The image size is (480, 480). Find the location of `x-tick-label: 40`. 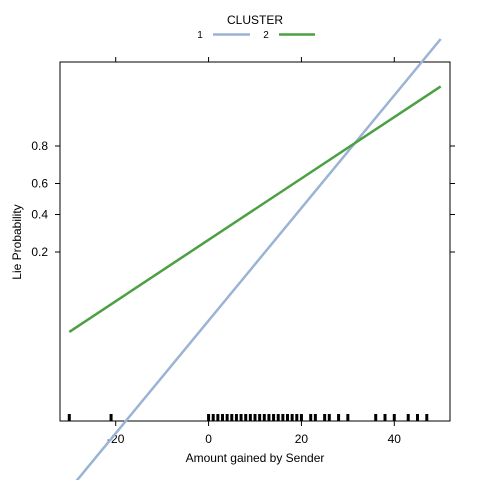

x-tick-label: 40 is located at coordinates (395, 439).